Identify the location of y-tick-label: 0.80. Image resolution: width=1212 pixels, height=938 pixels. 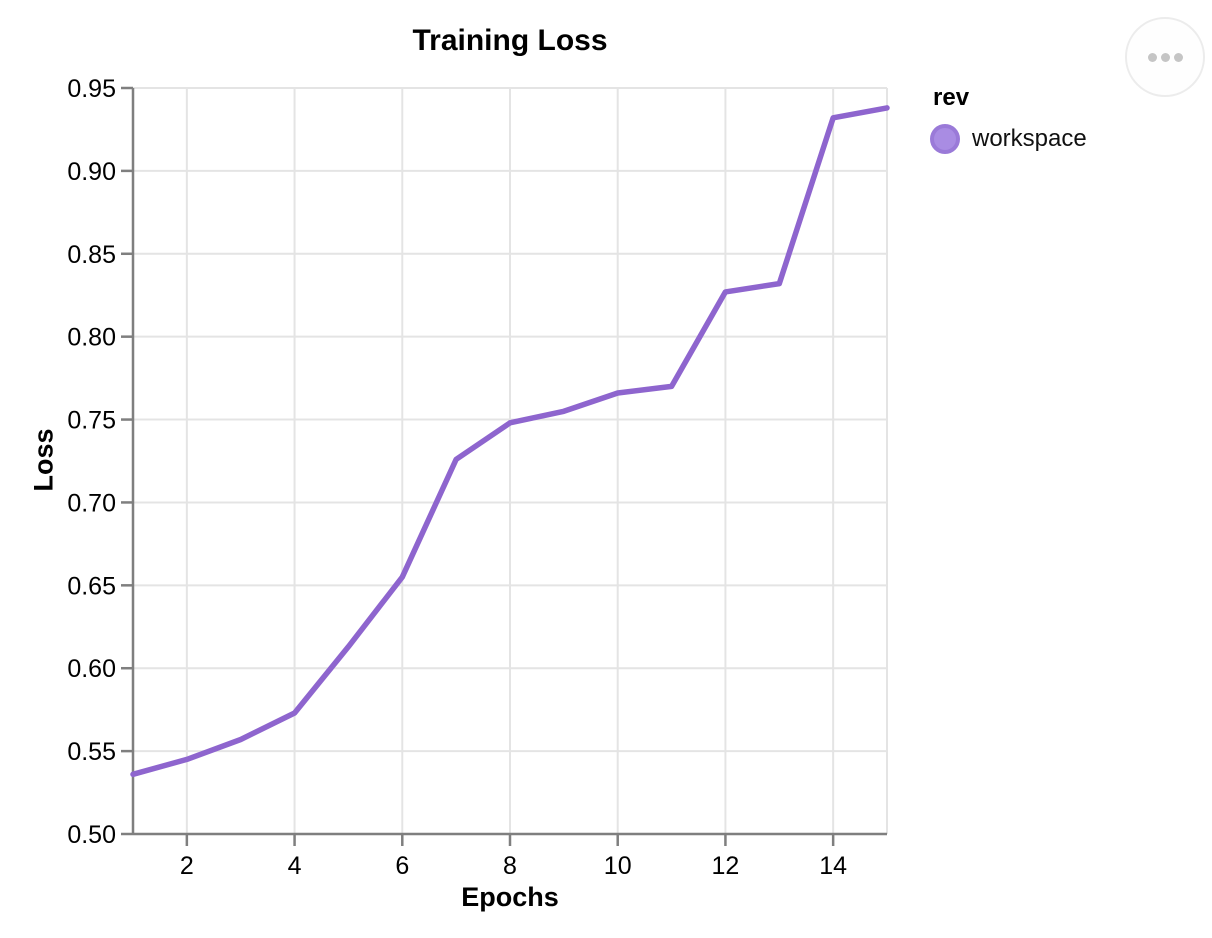
(91, 338).